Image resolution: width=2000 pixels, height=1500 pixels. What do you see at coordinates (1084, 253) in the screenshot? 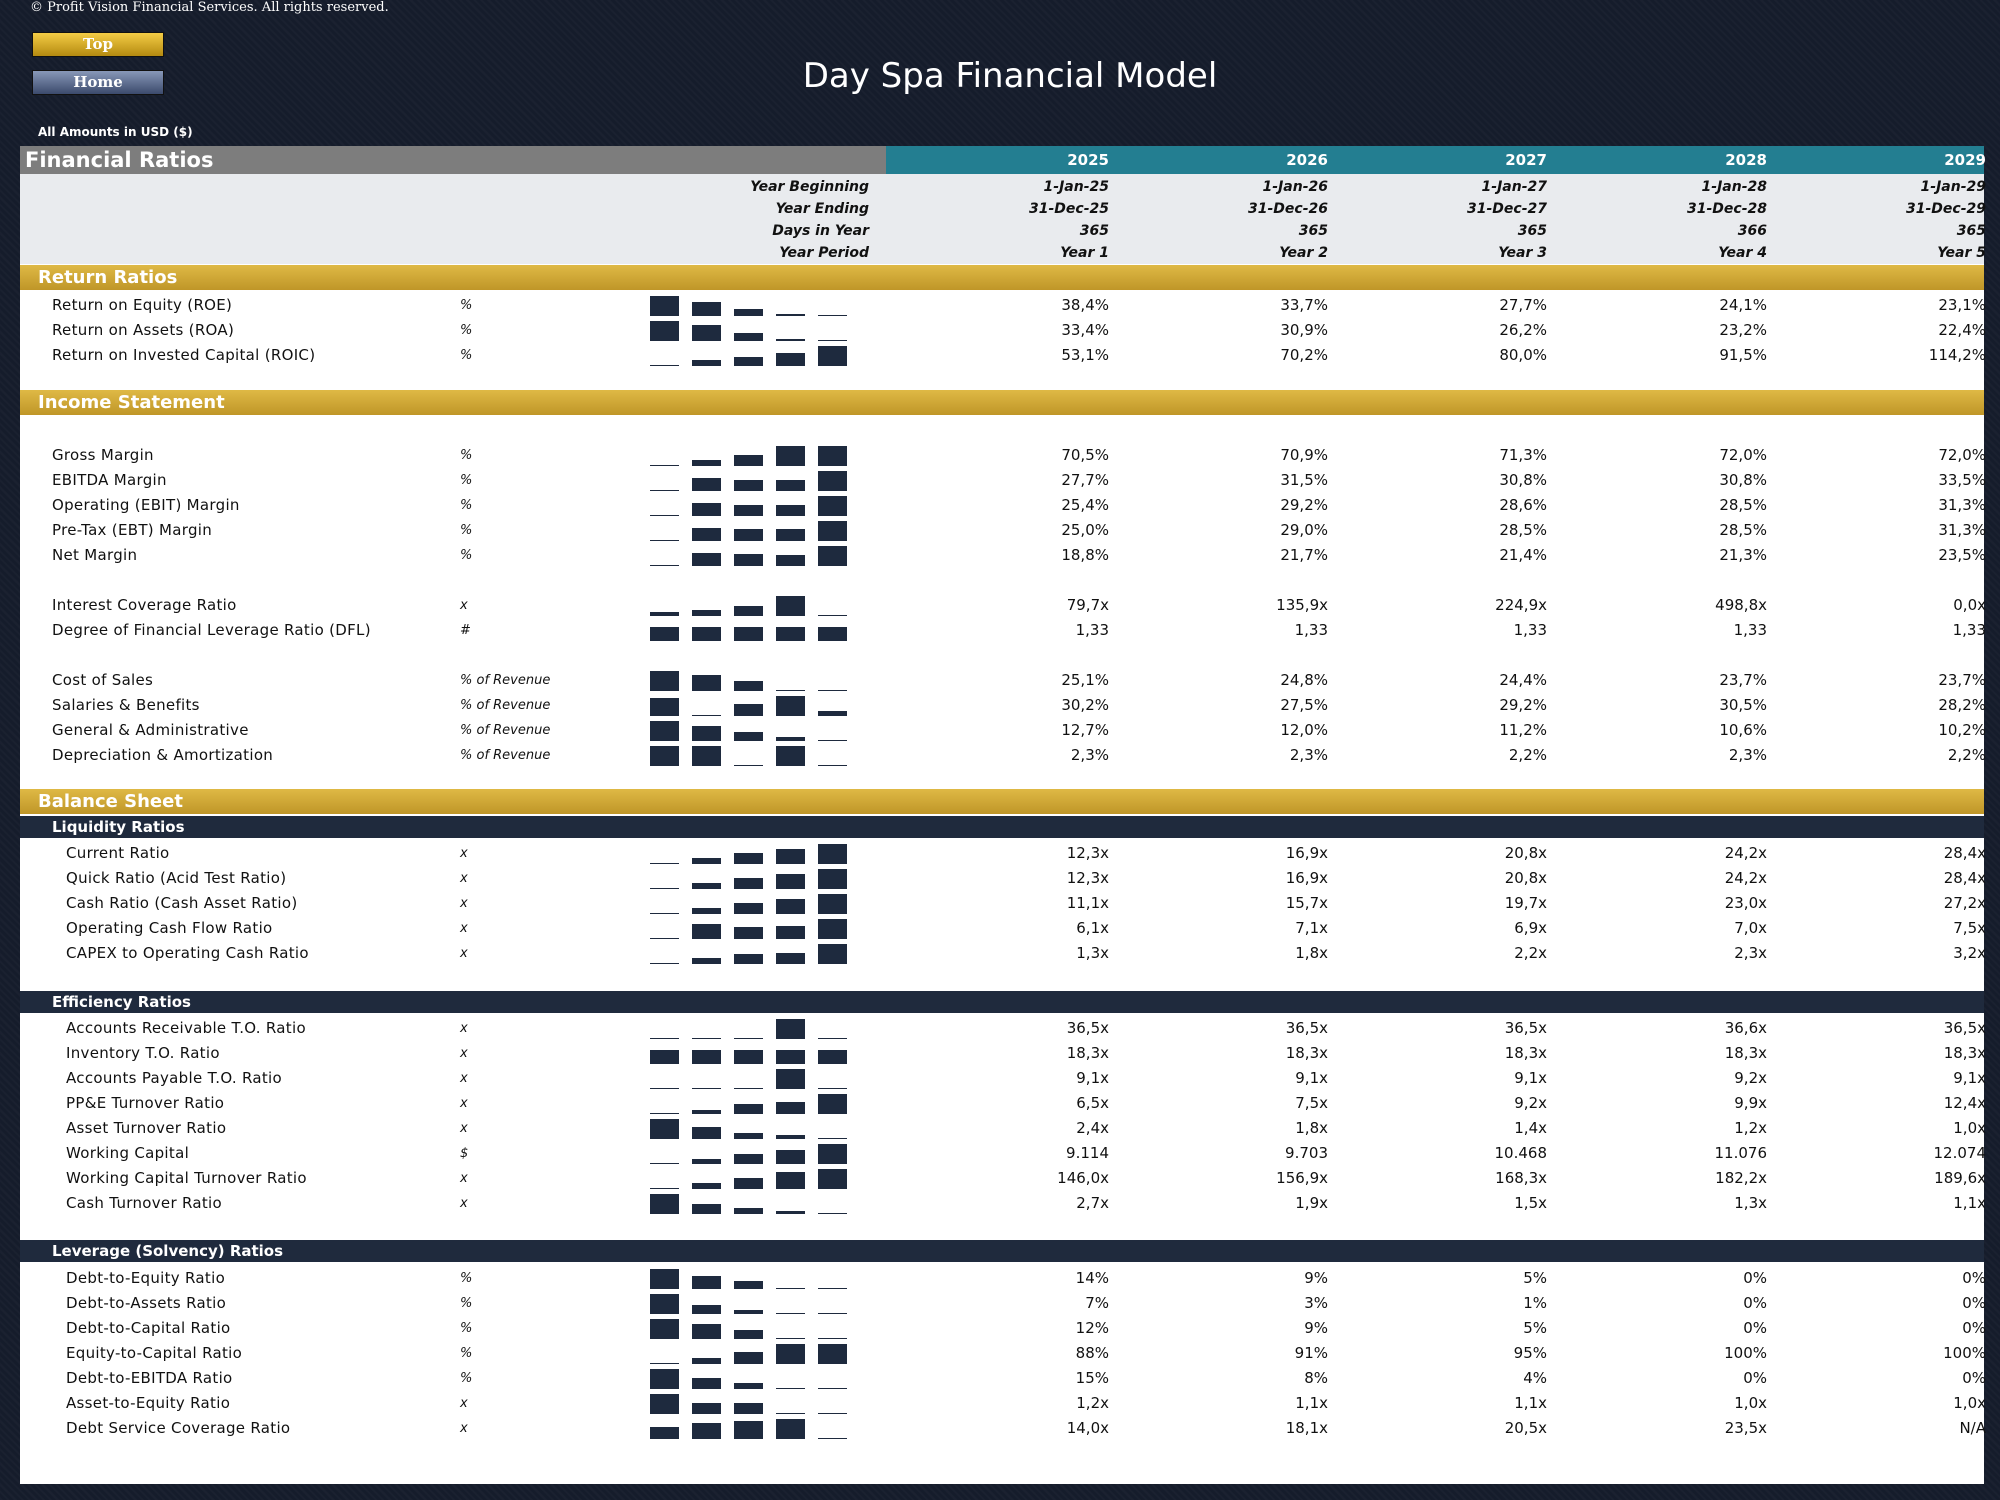
I see `info-value: Year 1` at bounding box center [1084, 253].